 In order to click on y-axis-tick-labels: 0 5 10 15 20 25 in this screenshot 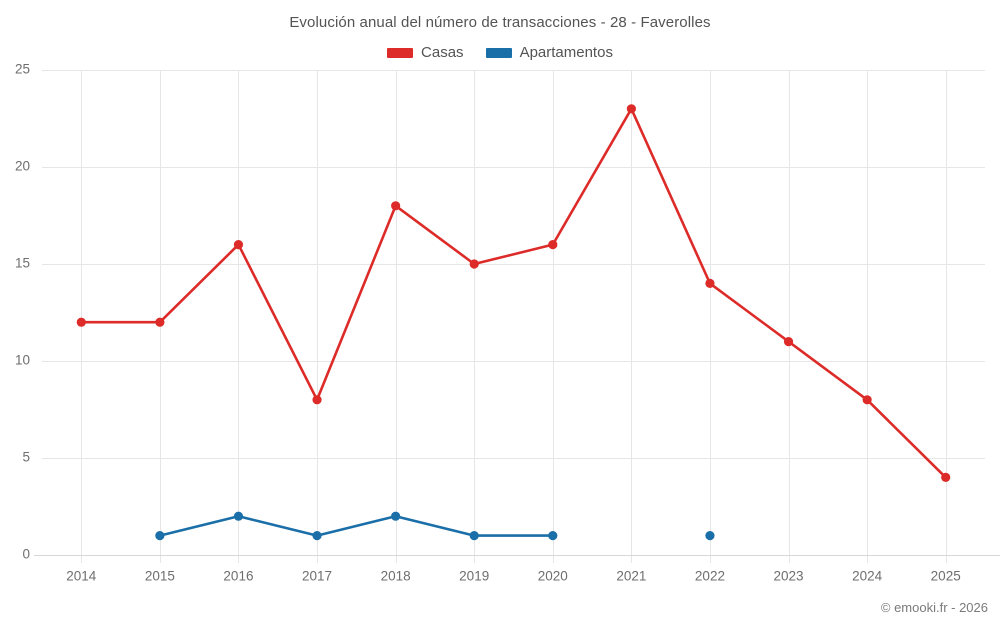, I will do `click(22, 312)`.